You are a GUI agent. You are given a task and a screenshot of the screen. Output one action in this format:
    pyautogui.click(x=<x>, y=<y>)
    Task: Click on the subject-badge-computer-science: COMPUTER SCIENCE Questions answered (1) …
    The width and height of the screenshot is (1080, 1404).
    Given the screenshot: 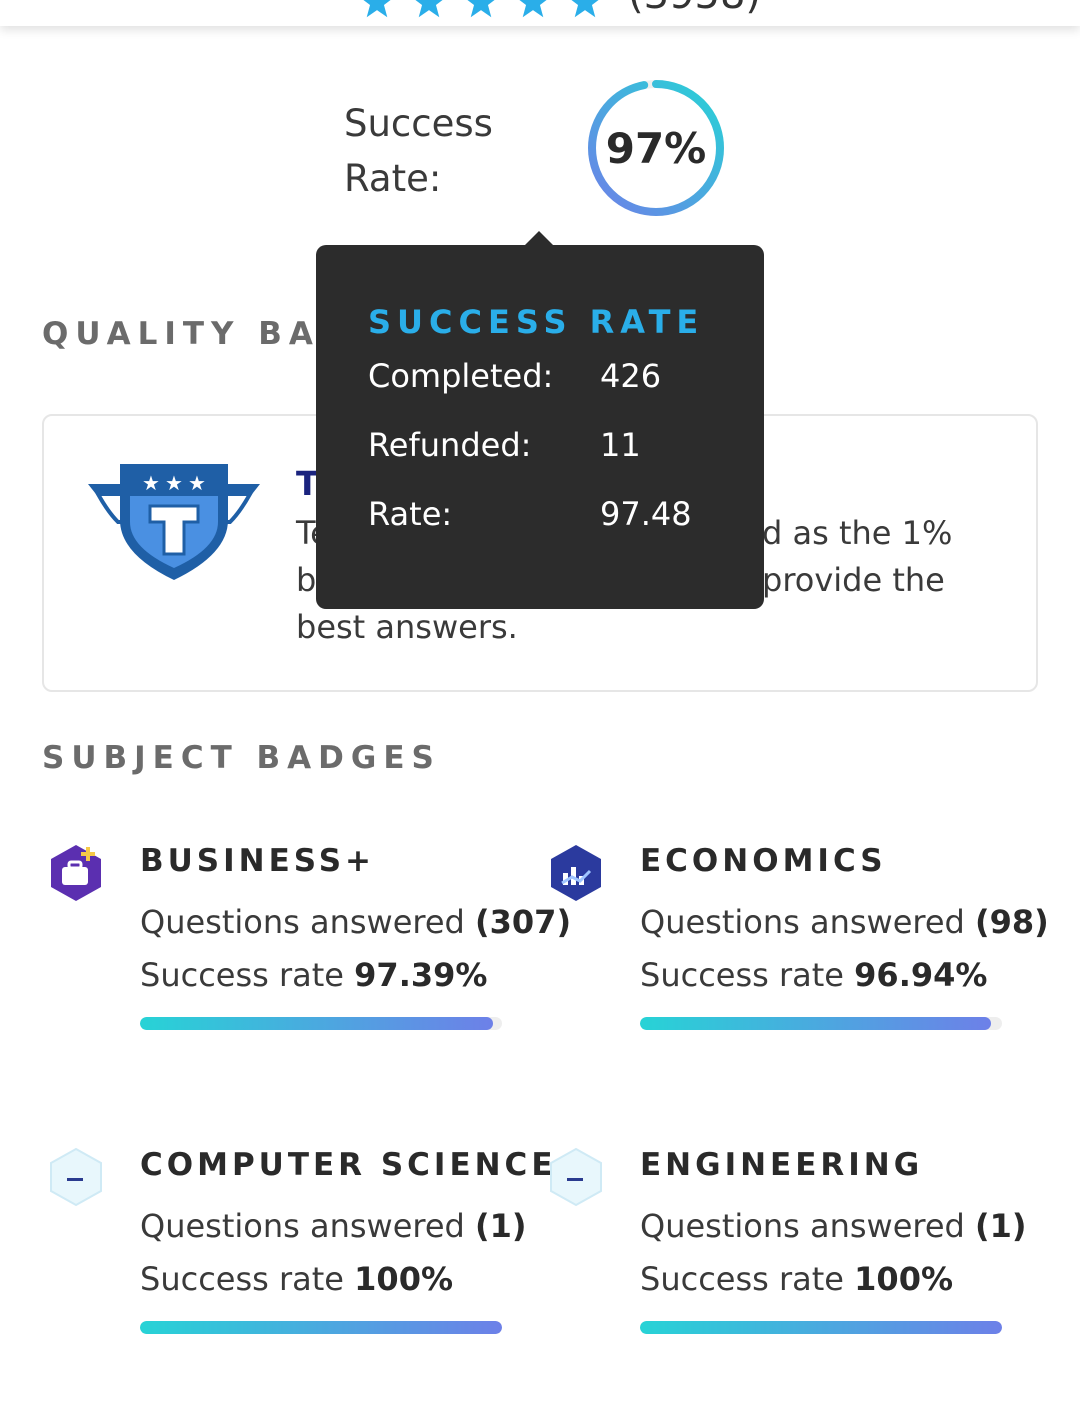 What is the action you would take?
    pyautogui.click(x=300, y=1257)
    